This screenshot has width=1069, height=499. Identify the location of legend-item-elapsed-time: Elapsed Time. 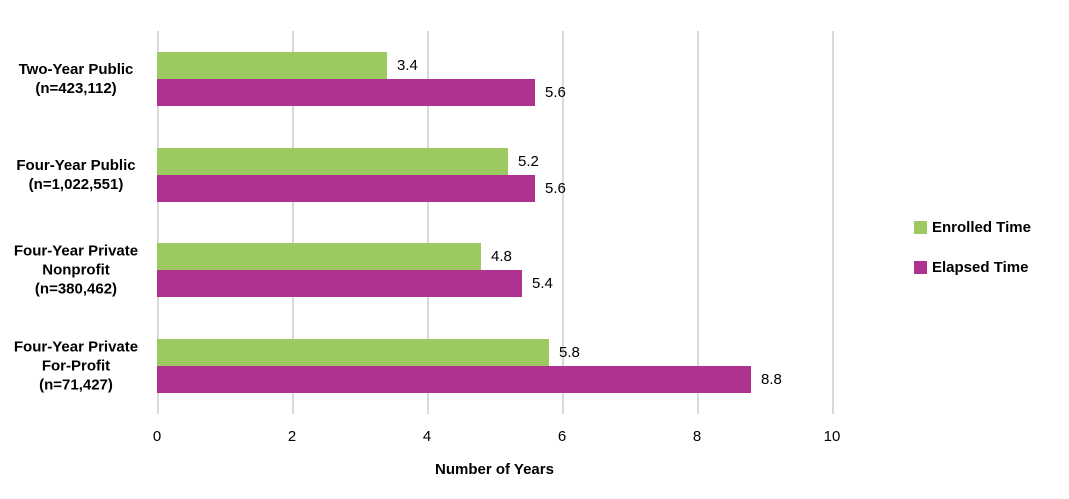
(972, 267).